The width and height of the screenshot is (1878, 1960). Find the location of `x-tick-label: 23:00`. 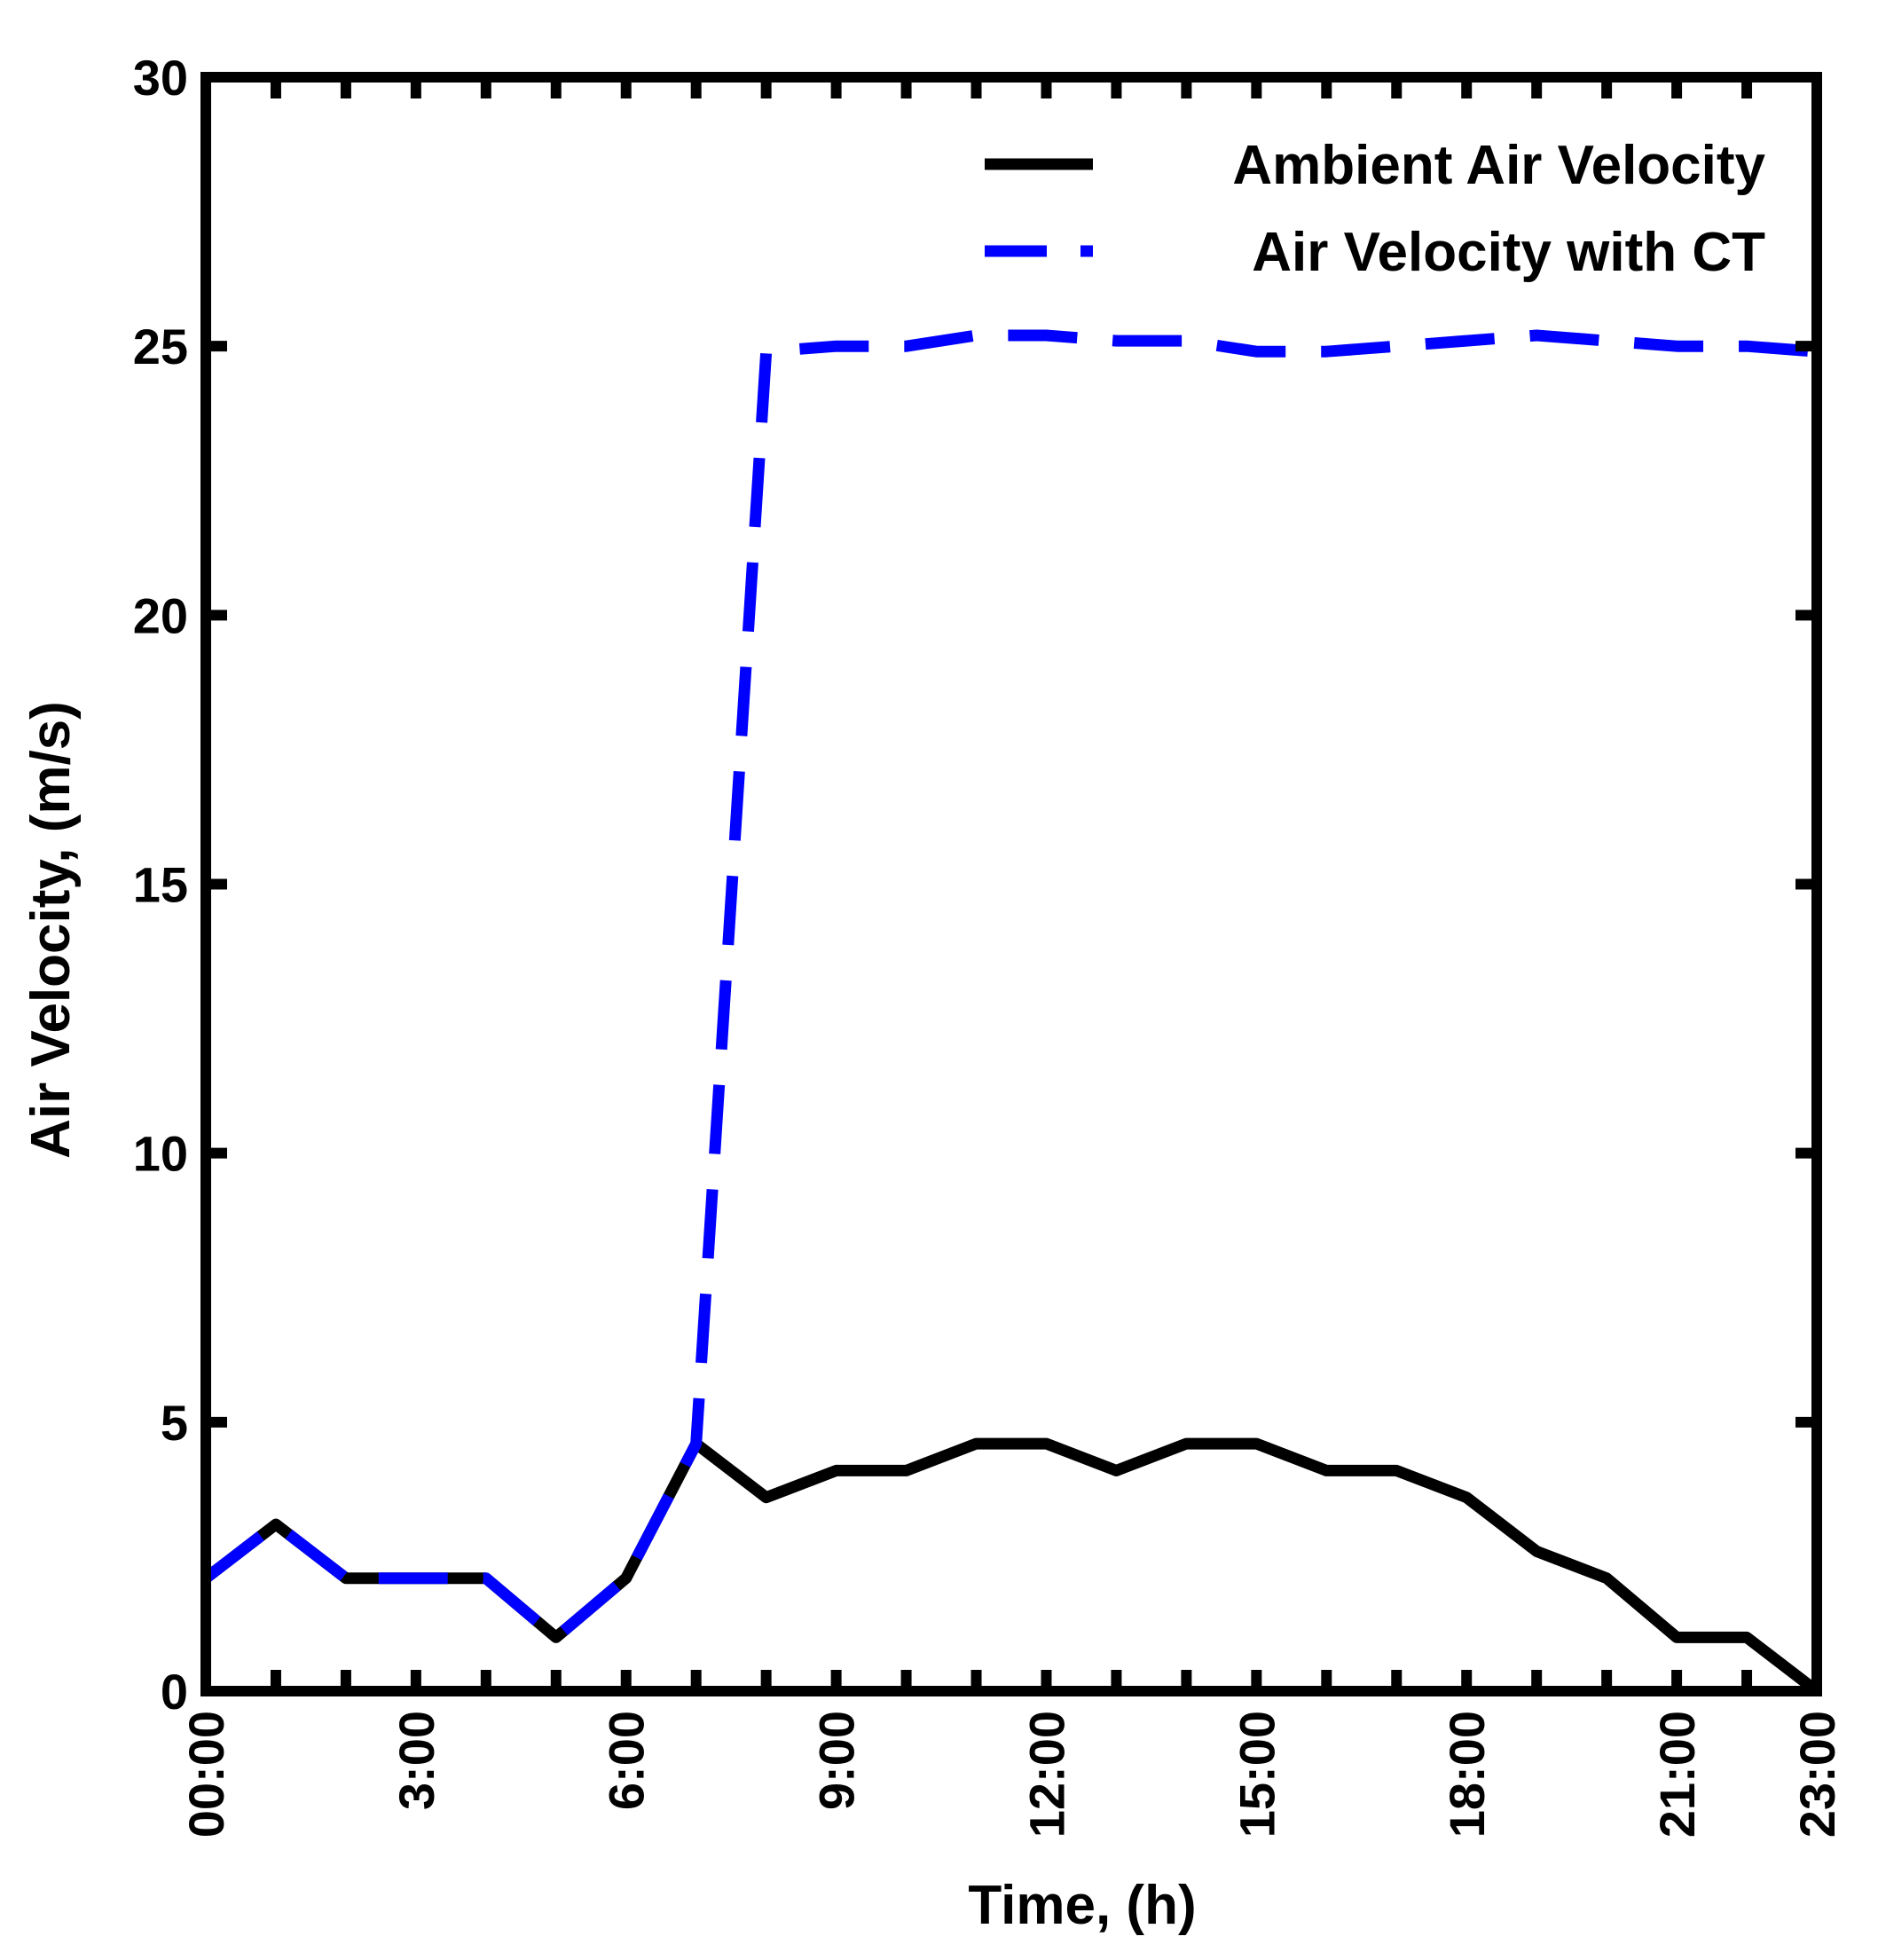

x-tick-label: 23:00 is located at coordinates (1817, 1774).